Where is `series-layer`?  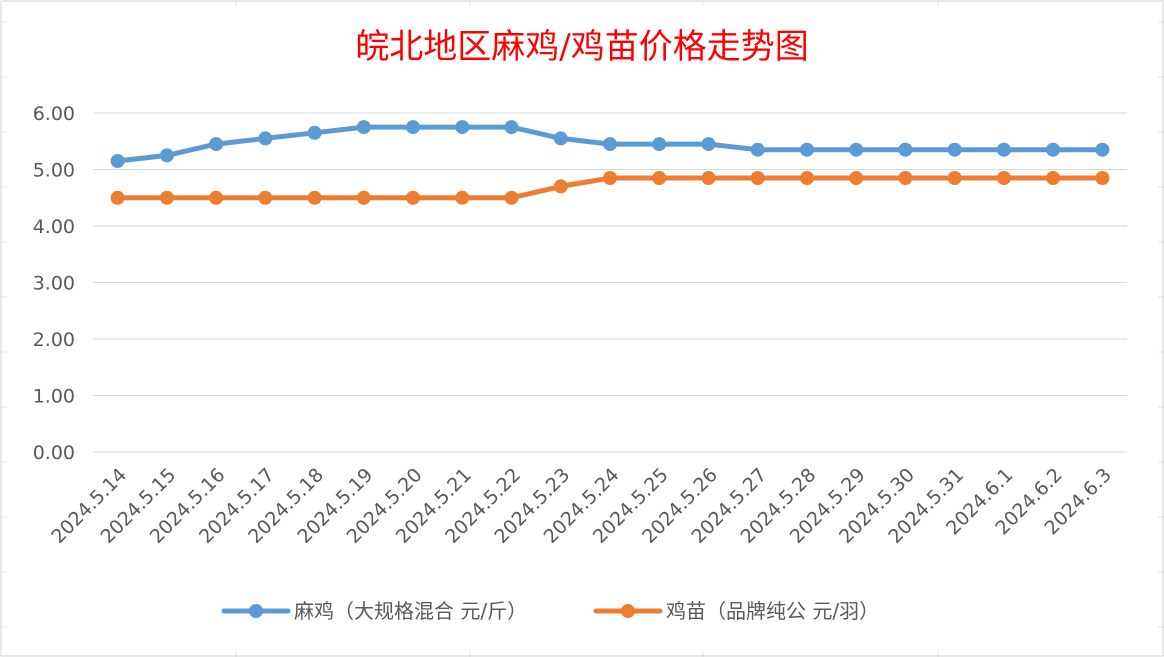
series-layer is located at coordinates (610, 162).